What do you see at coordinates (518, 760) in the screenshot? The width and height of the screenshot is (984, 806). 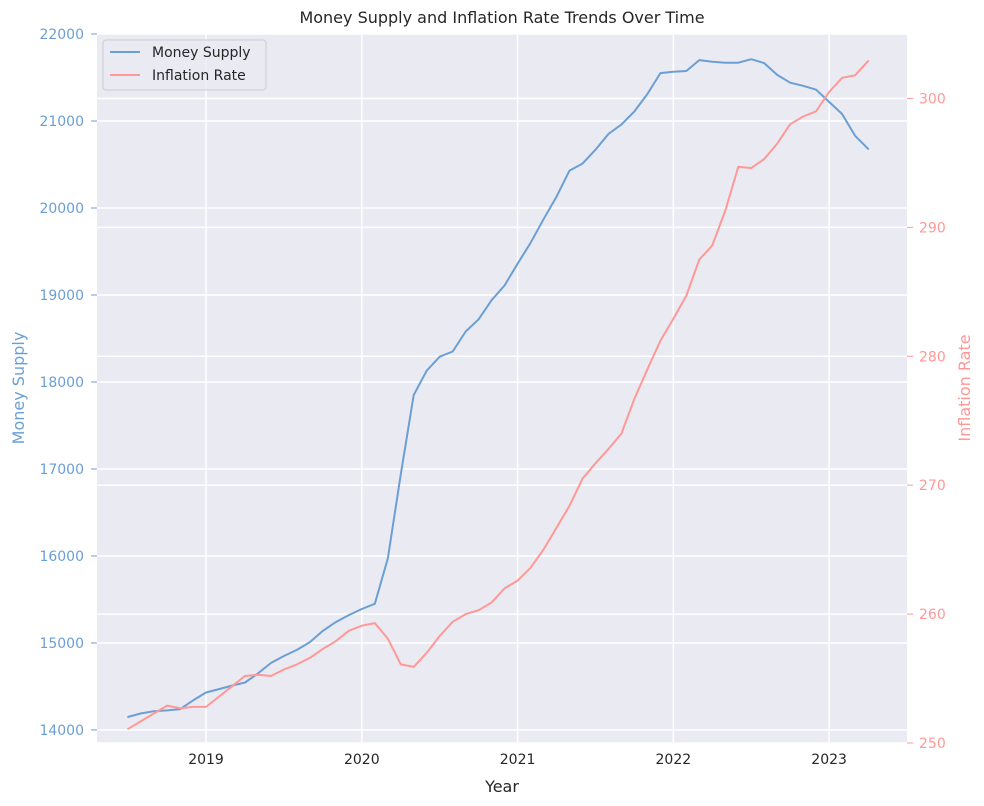 I see `x-tick-label-2021: 2021` at bounding box center [518, 760].